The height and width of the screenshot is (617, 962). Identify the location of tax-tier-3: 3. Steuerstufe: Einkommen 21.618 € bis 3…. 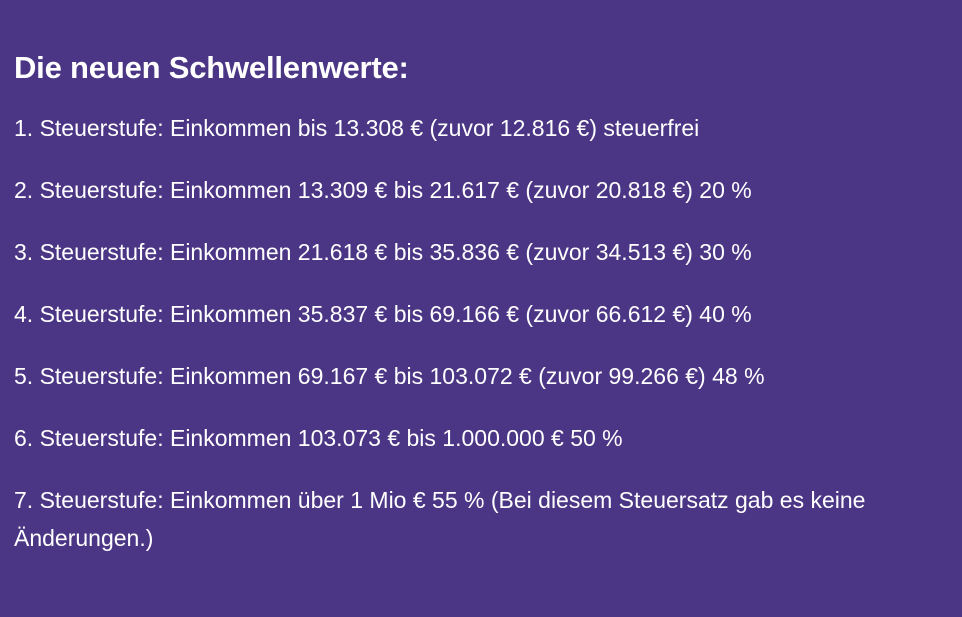
(383, 252).